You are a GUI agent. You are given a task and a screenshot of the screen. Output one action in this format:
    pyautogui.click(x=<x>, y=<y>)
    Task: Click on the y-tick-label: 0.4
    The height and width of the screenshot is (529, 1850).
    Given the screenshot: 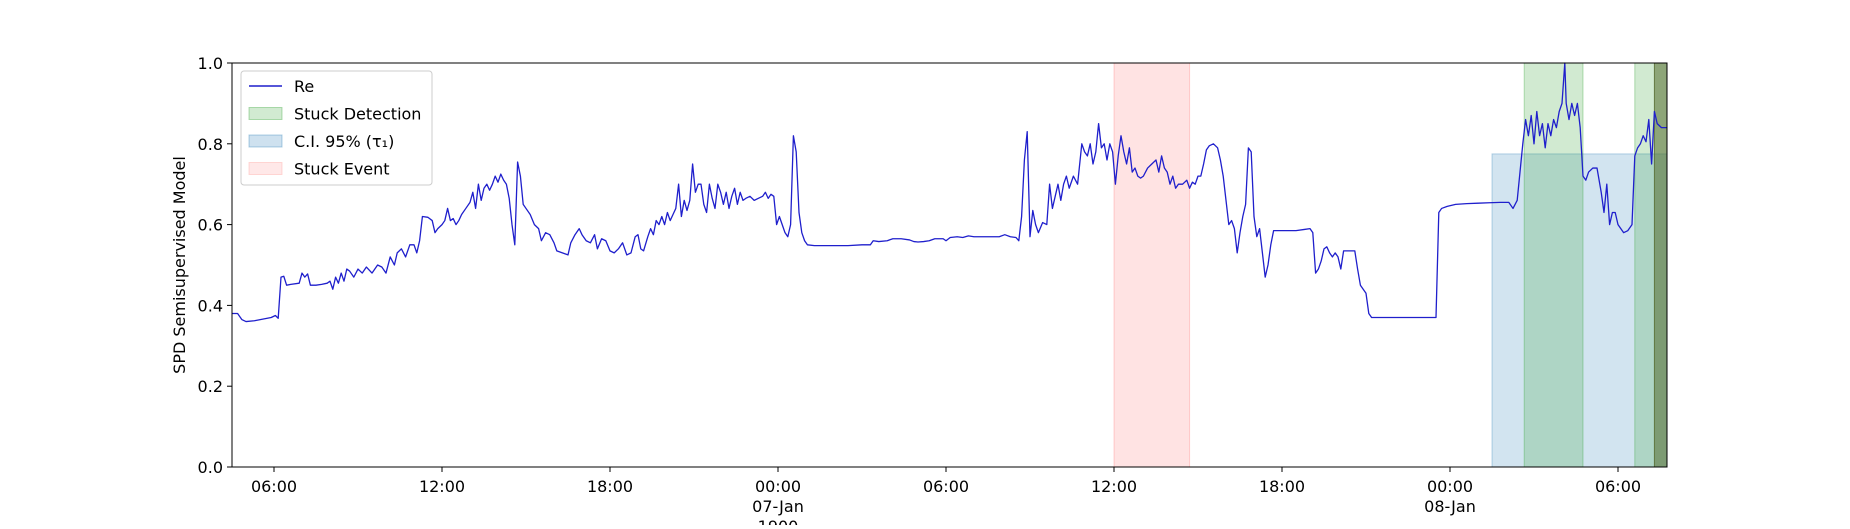 What is the action you would take?
    pyautogui.click(x=210, y=305)
    